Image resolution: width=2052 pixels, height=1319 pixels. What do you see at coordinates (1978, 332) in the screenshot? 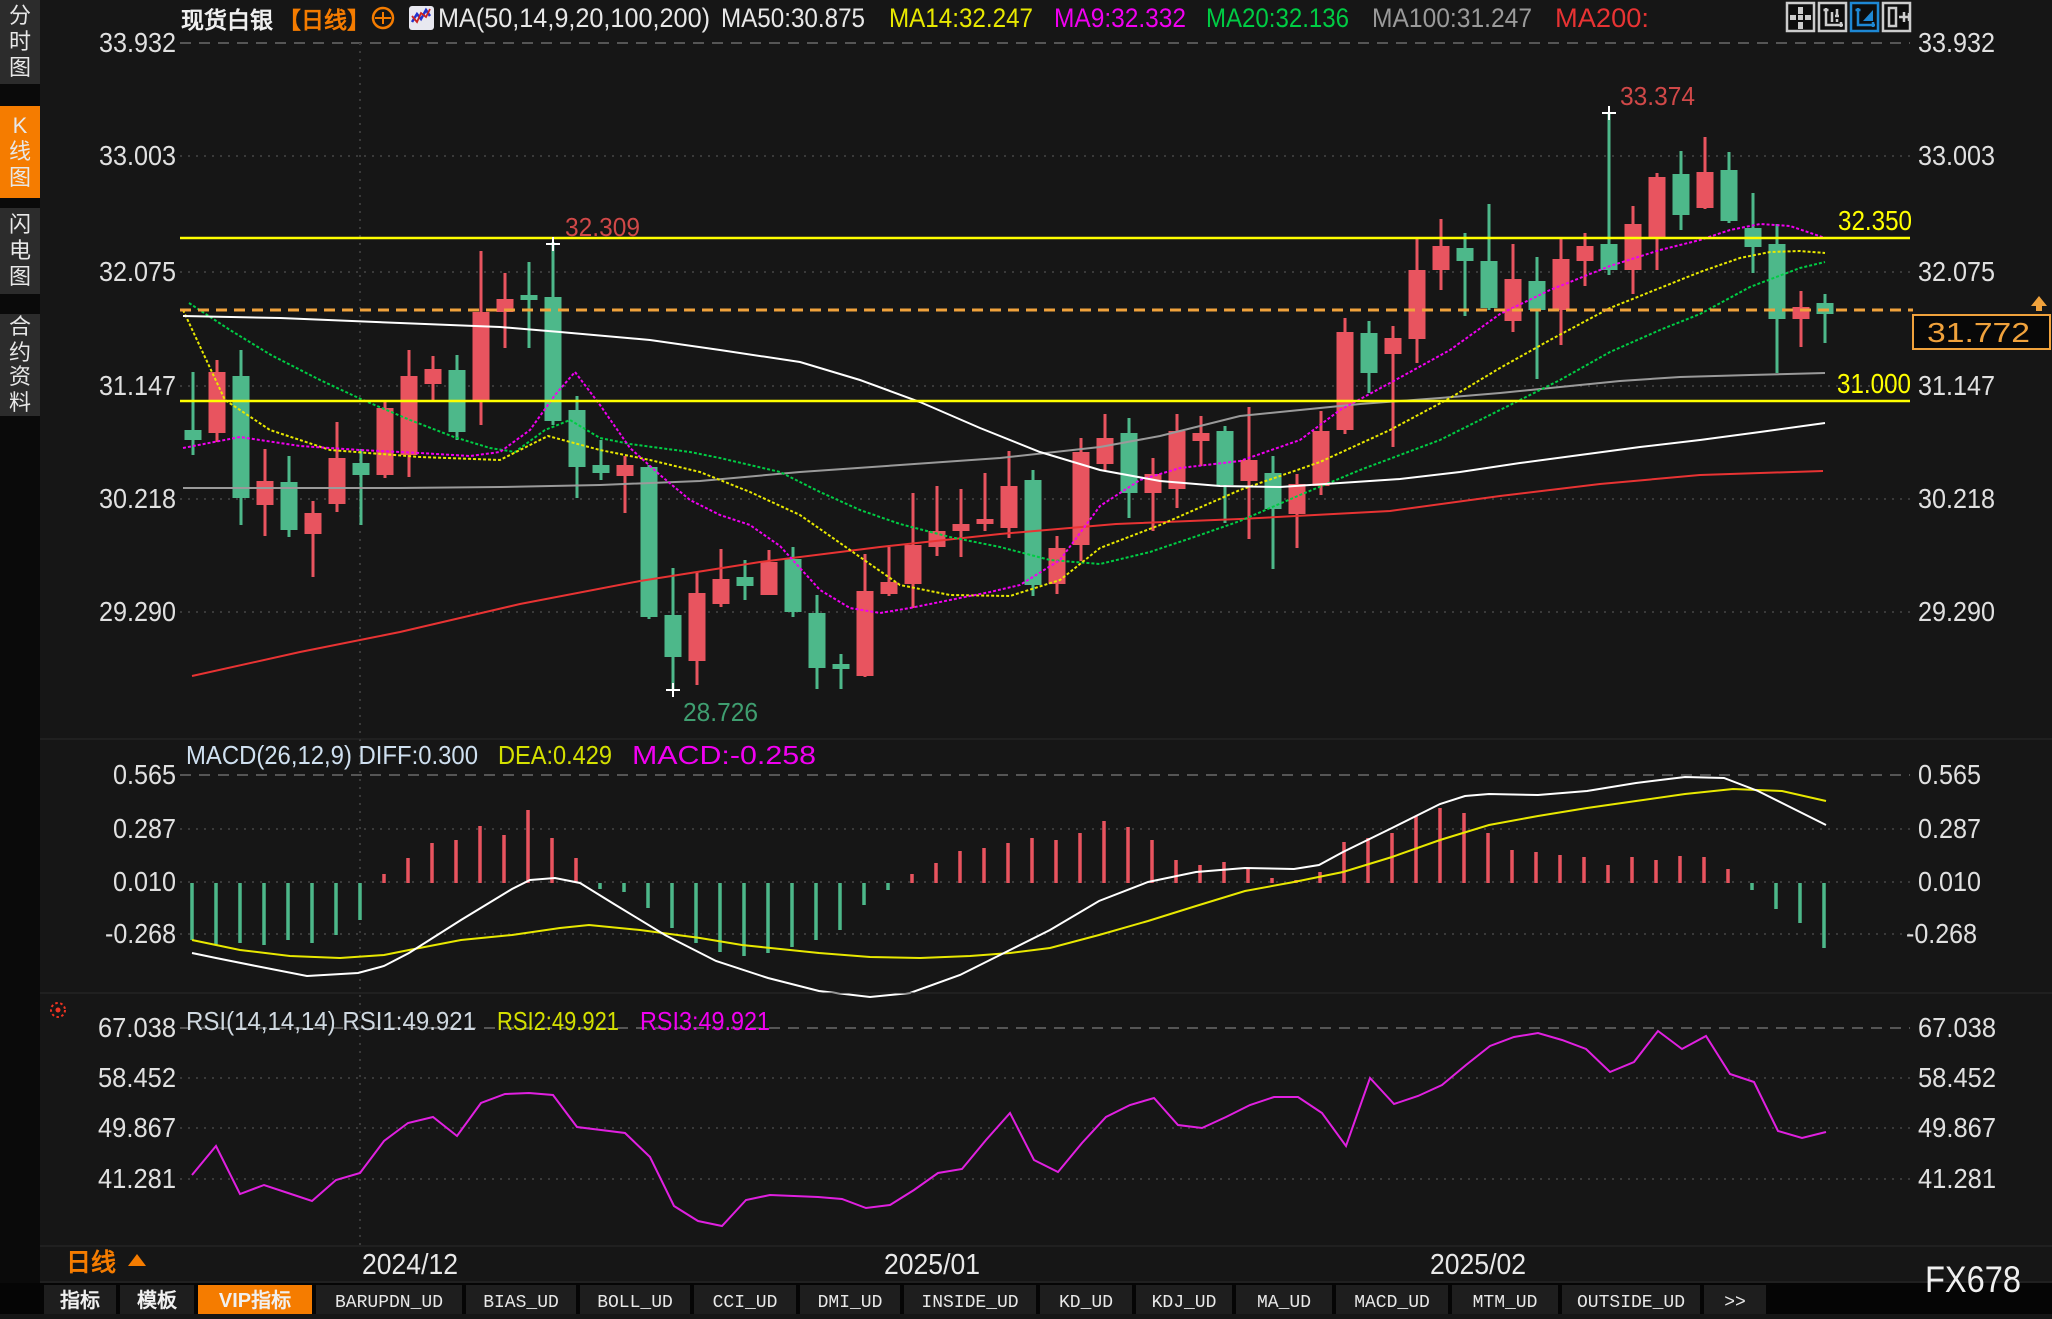
I see `svg-text: 31.772` at bounding box center [1978, 332].